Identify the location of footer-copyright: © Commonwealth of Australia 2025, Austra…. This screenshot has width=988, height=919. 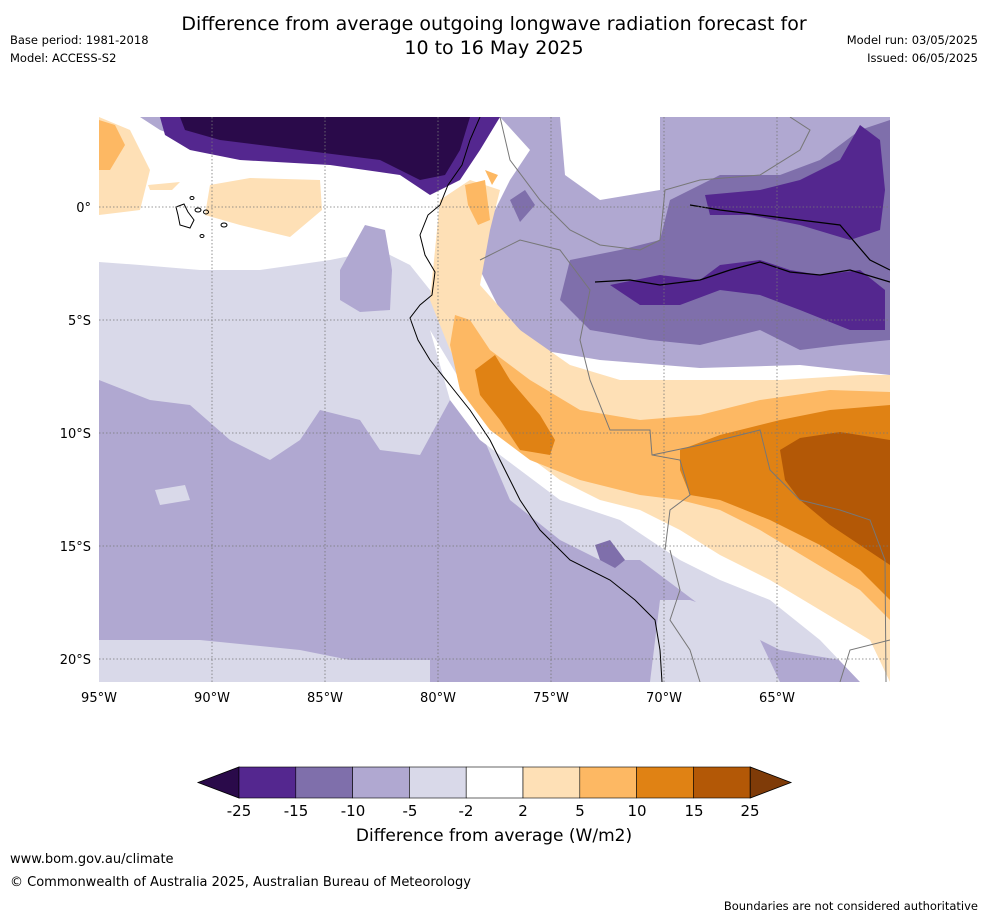
(240, 882).